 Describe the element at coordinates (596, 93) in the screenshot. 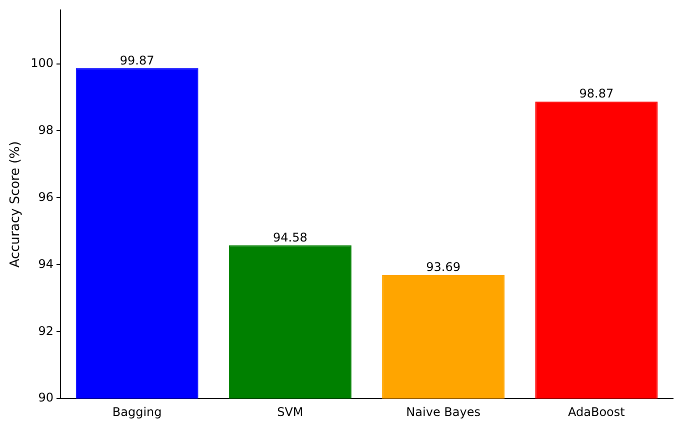

I see `data-label: 98.87` at that location.